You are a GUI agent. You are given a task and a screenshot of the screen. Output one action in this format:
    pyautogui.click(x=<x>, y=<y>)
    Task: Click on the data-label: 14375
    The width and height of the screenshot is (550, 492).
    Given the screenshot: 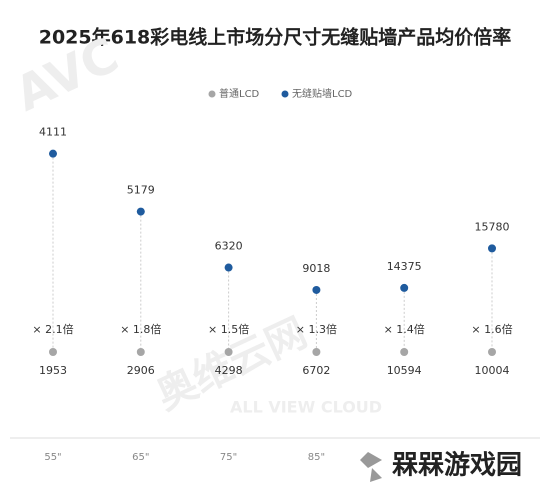 What is the action you would take?
    pyautogui.click(x=404, y=266)
    